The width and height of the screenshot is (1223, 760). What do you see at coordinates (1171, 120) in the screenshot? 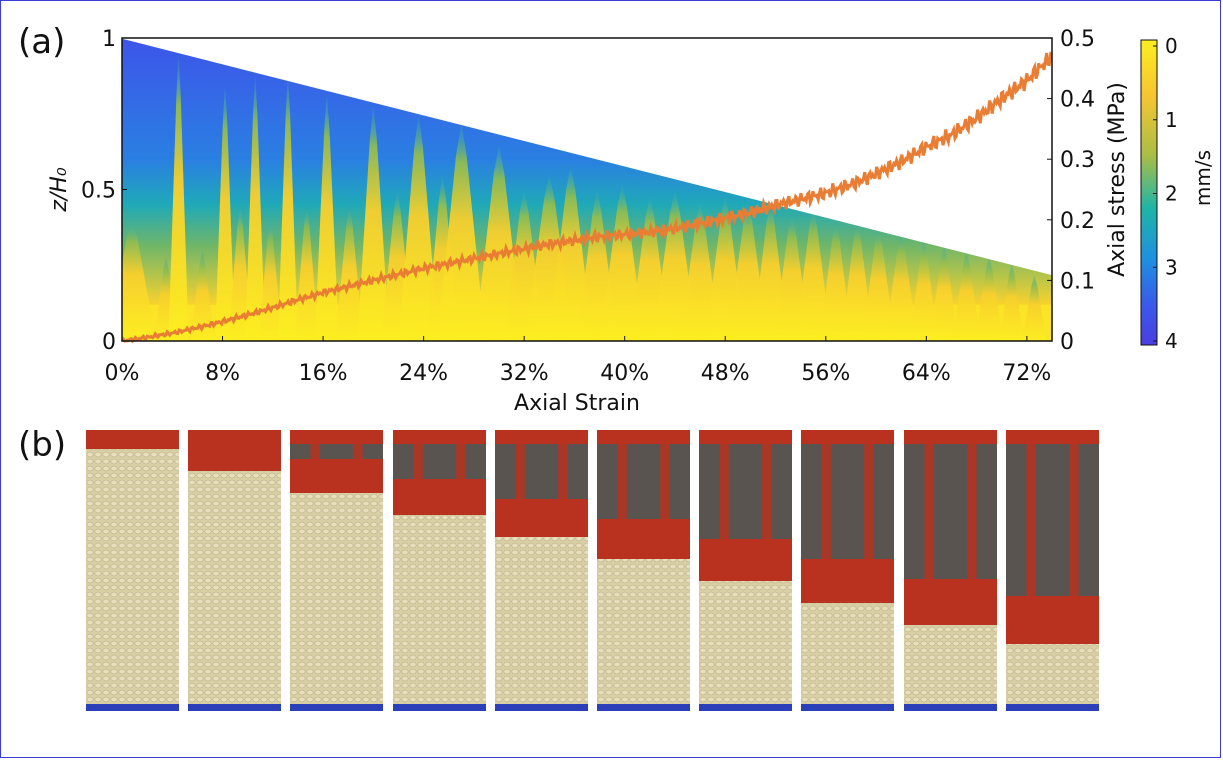
I see `colorbar-tick-label: 1` at bounding box center [1171, 120].